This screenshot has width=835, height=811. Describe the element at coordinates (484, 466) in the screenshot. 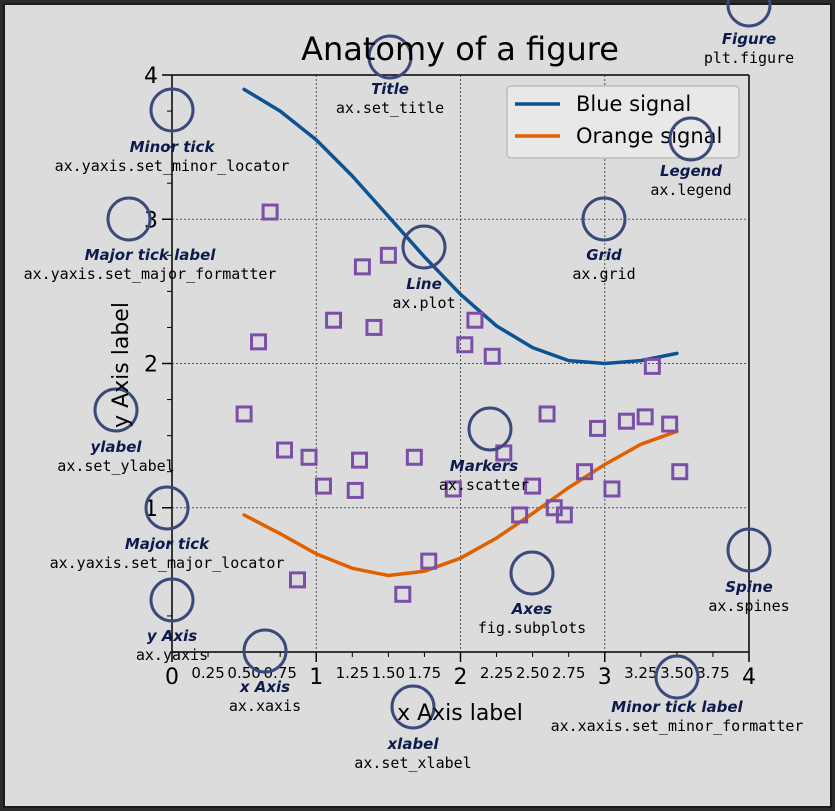

I see `annotation-title: Markers` at that location.